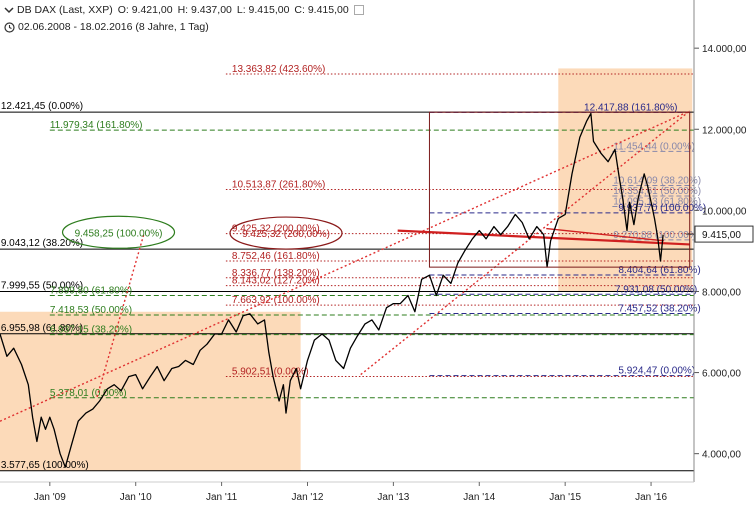 The image size is (754, 508). What do you see at coordinates (136, 497) in the screenshot?
I see `x-tick-label: Jan '10` at bounding box center [136, 497].